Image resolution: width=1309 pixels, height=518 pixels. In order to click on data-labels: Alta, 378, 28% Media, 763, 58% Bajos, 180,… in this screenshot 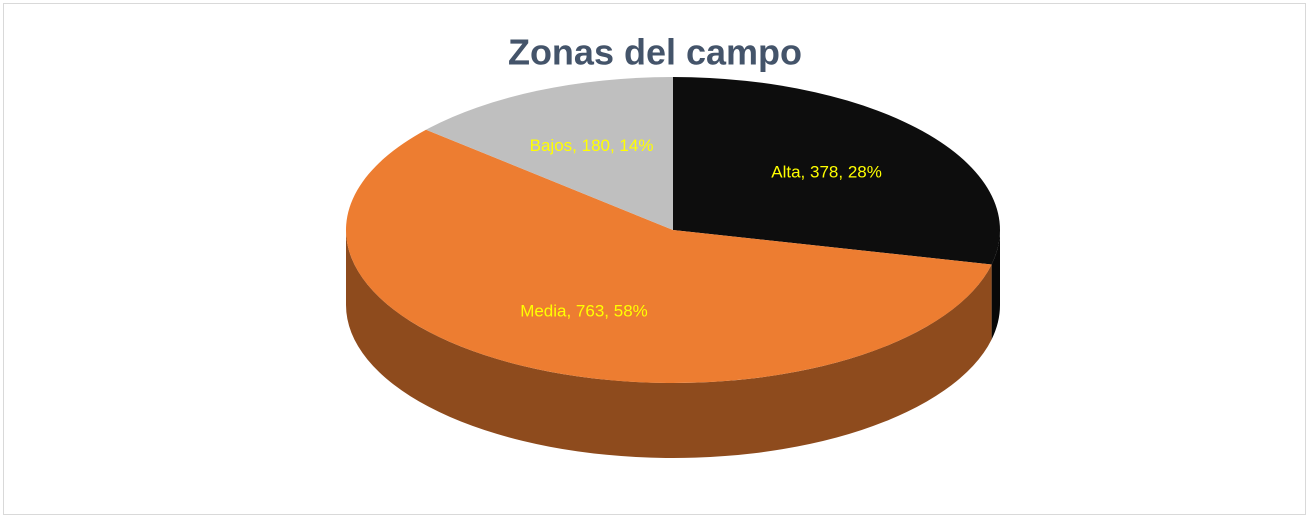, I will do `click(701, 228)`.